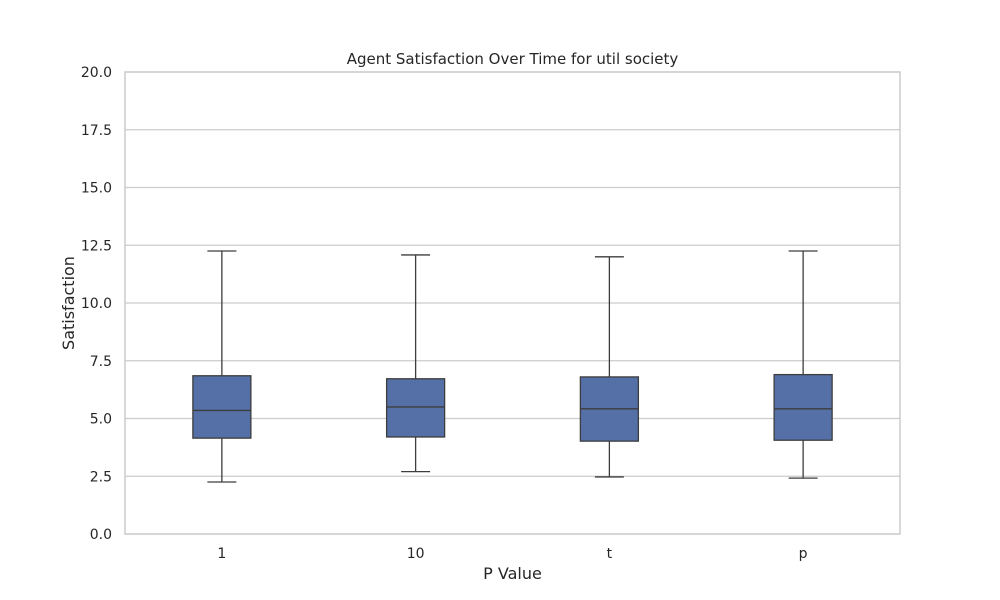  Describe the element at coordinates (512, 554) in the screenshot. I see `x-tick-labels: 1 10 t p` at that location.